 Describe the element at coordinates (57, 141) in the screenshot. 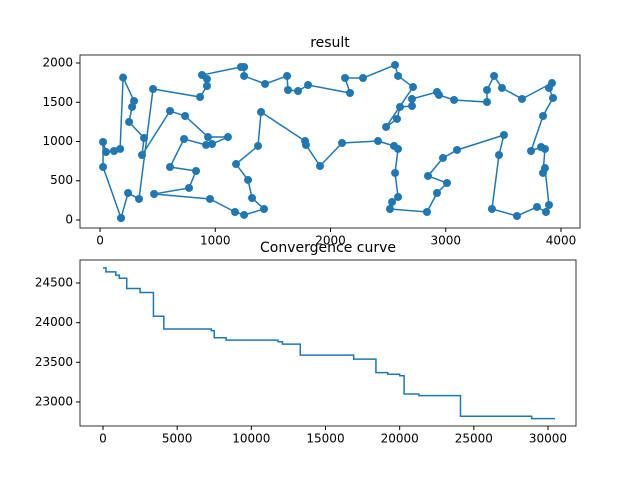

I see `y-tick-label: 1000` at that location.